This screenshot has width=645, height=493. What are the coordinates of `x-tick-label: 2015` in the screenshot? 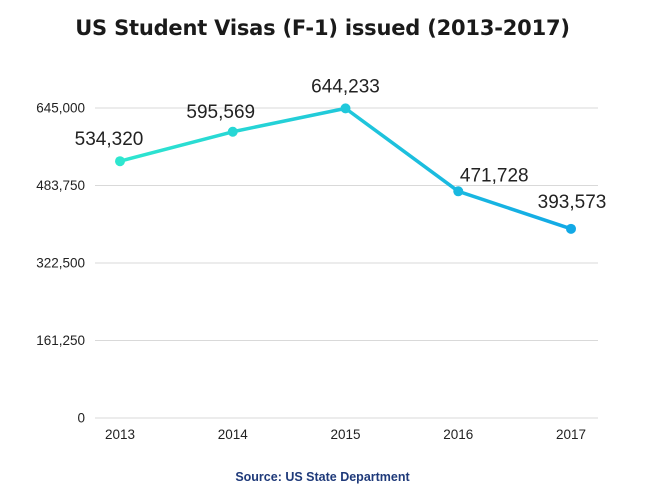 It's located at (345, 434).